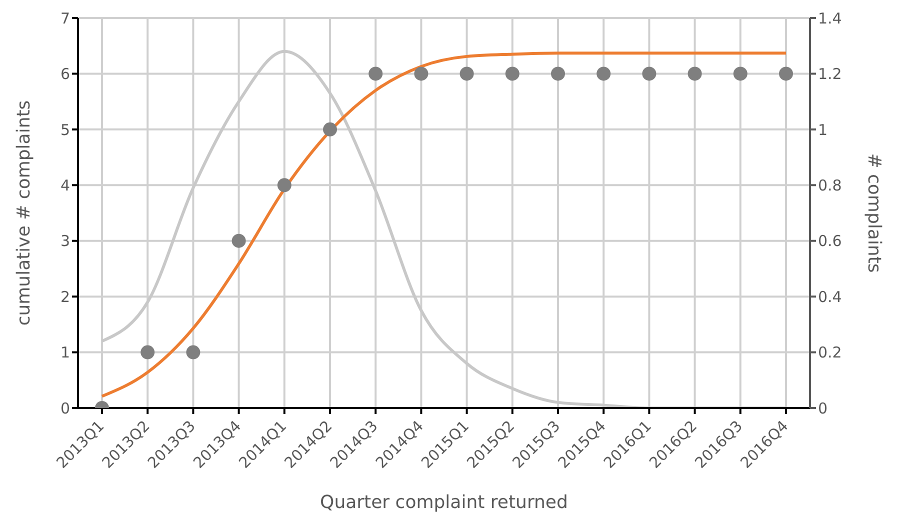 This screenshot has width=898, height=526. I want to click on y-tick-label: 1, so click(65, 353).